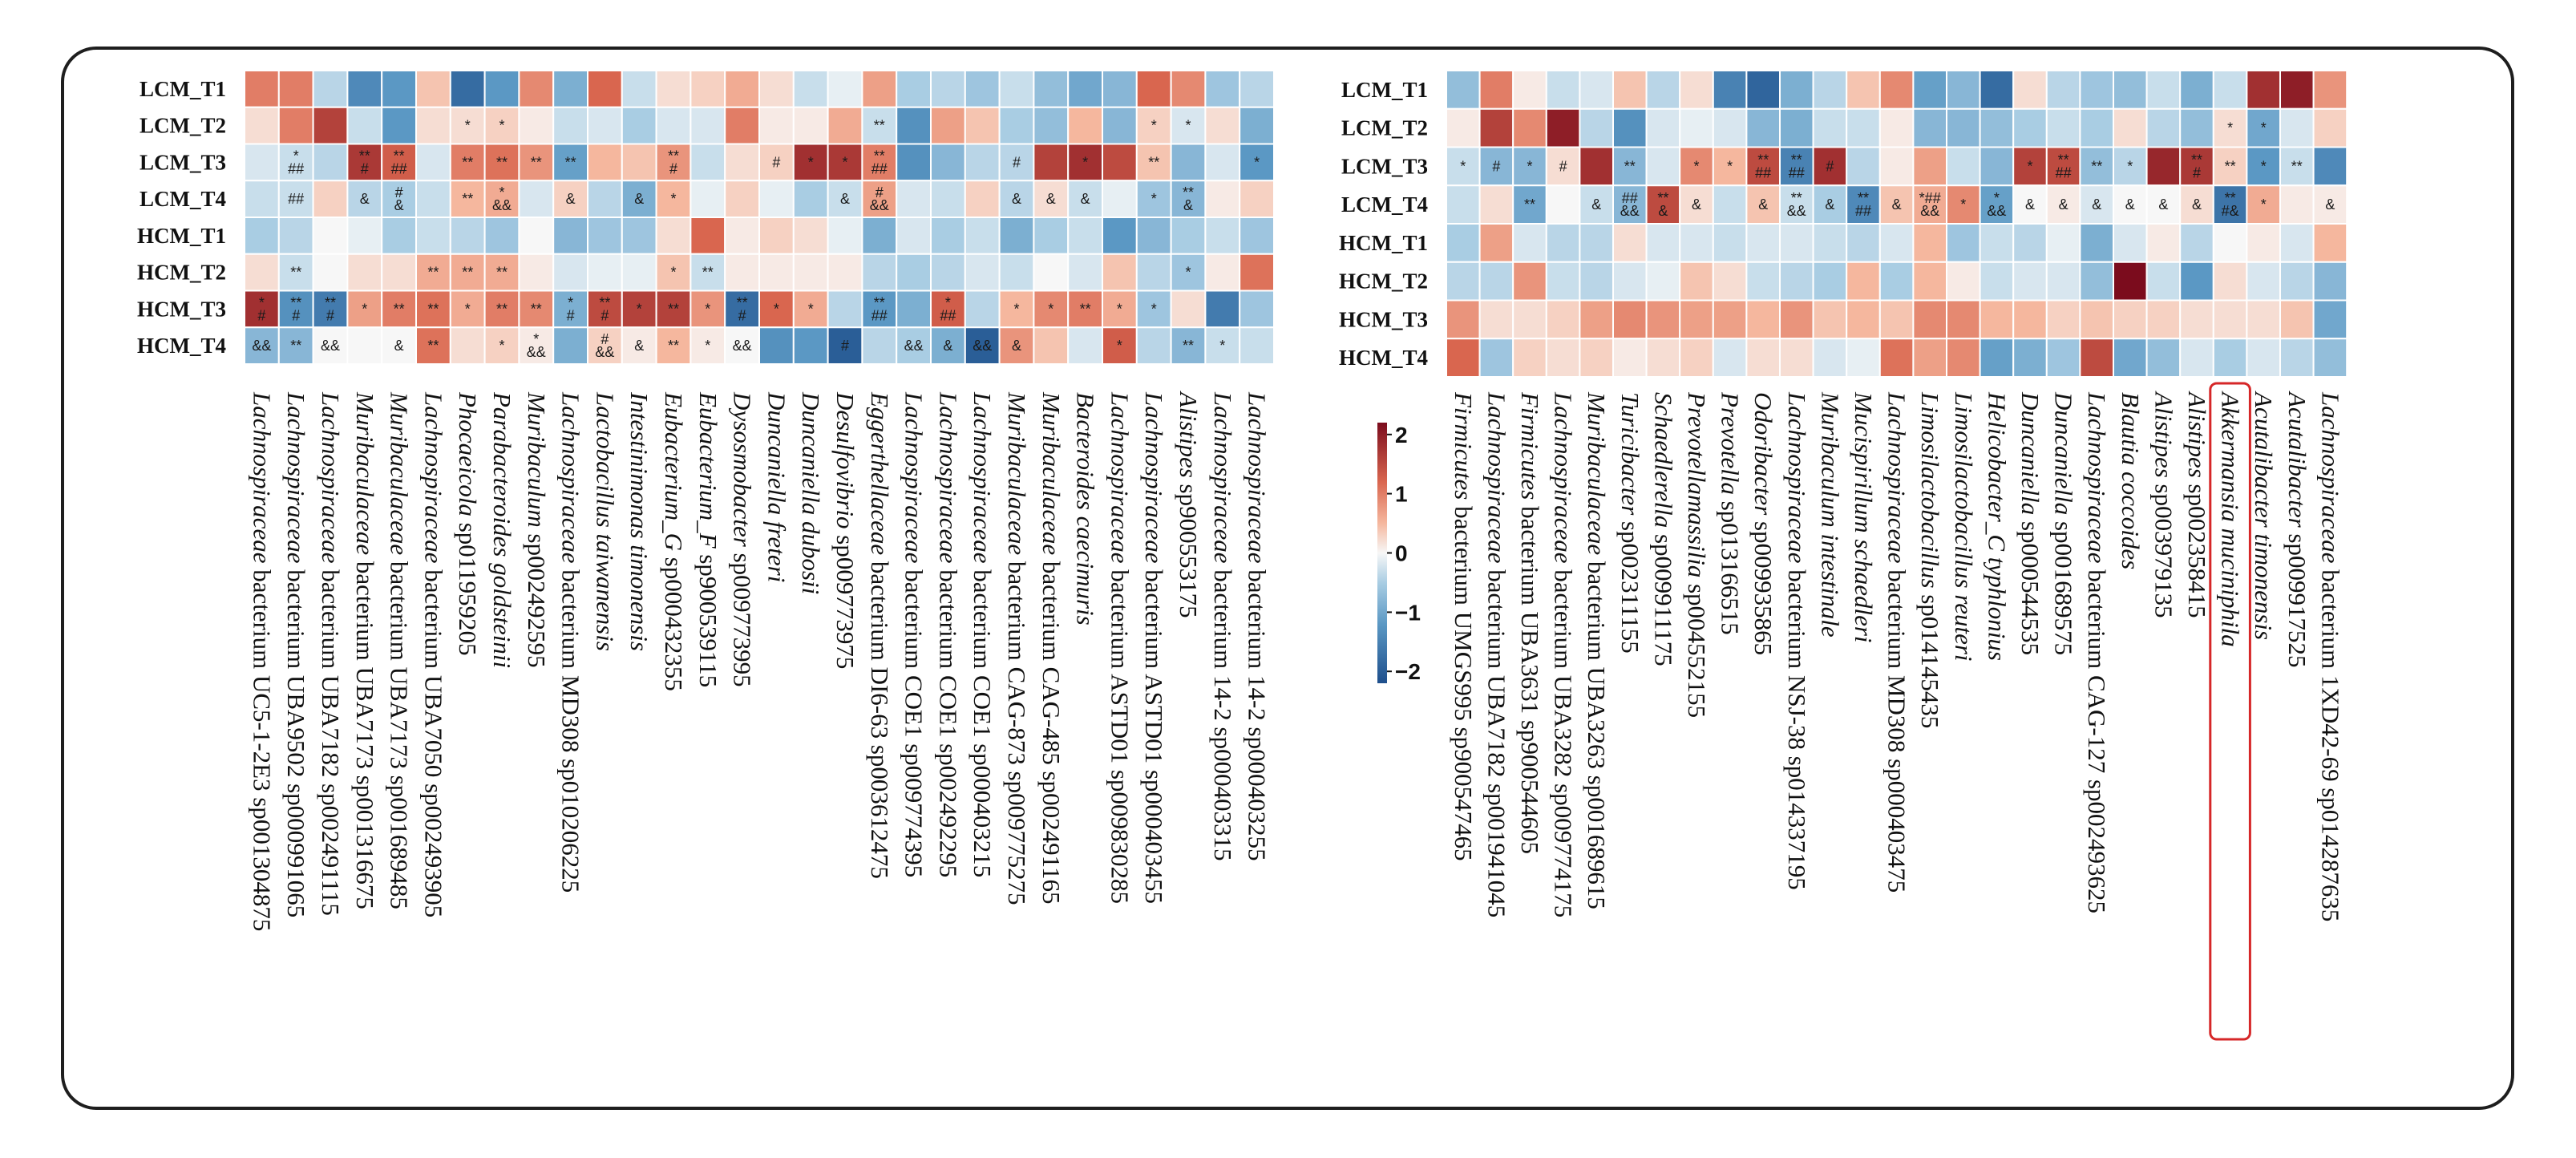  Describe the element at coordinates (2163, 504) in the screenshot. I see `column-label: Alistipes sp003979135` at that location.